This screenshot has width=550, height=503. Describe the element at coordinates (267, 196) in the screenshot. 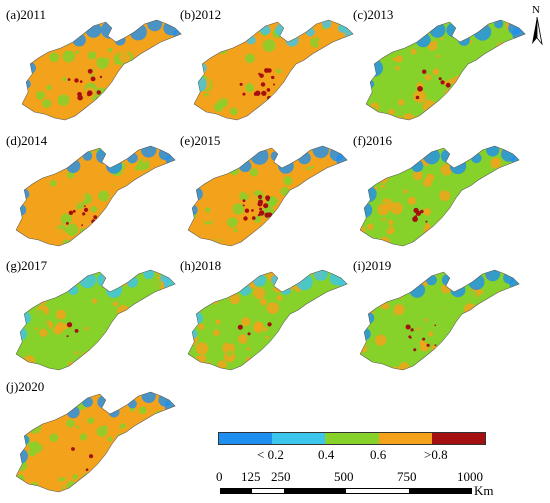

I see `map-panel-(e)2015` at that location.